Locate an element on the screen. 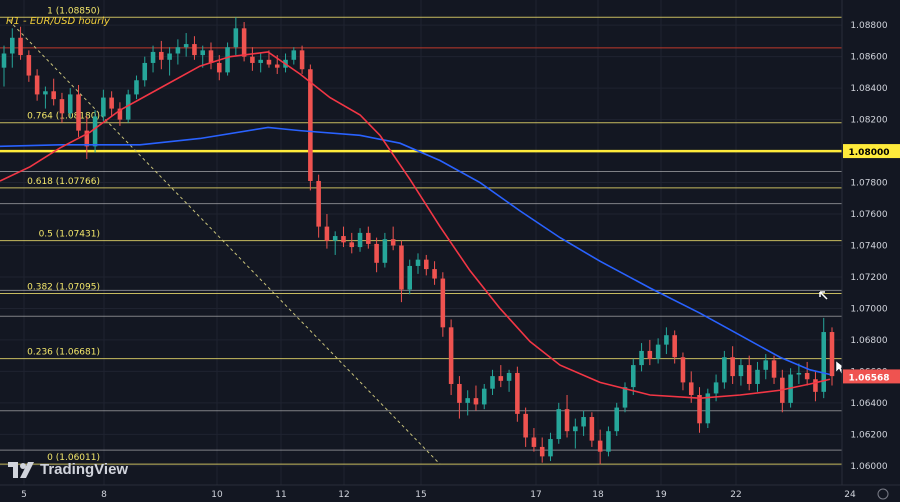 Image resolution: width=900 pixels, height=502 pixels. price-axis-panel is located at coordinates (871, 251).